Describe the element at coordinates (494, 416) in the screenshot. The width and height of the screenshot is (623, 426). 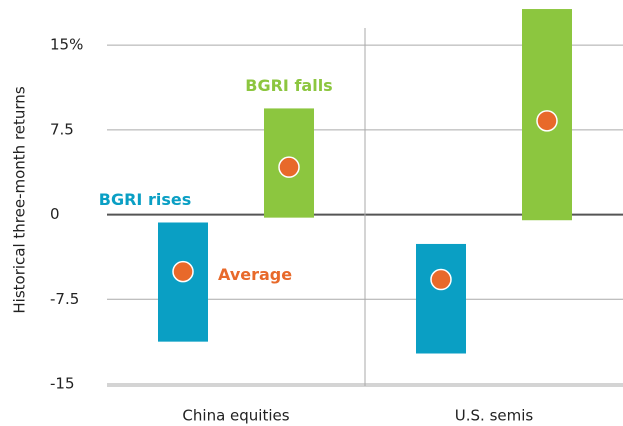
I see `x-tick-label: U.S. semis` at that location.